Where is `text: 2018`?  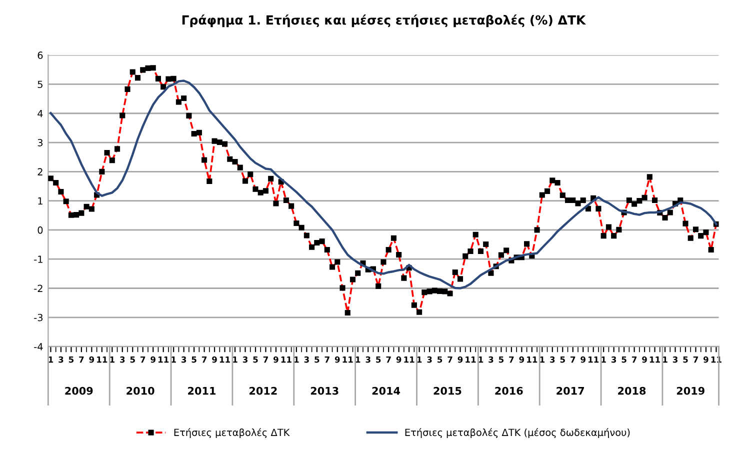 text: 2018 is located at coordinates (632, 390).